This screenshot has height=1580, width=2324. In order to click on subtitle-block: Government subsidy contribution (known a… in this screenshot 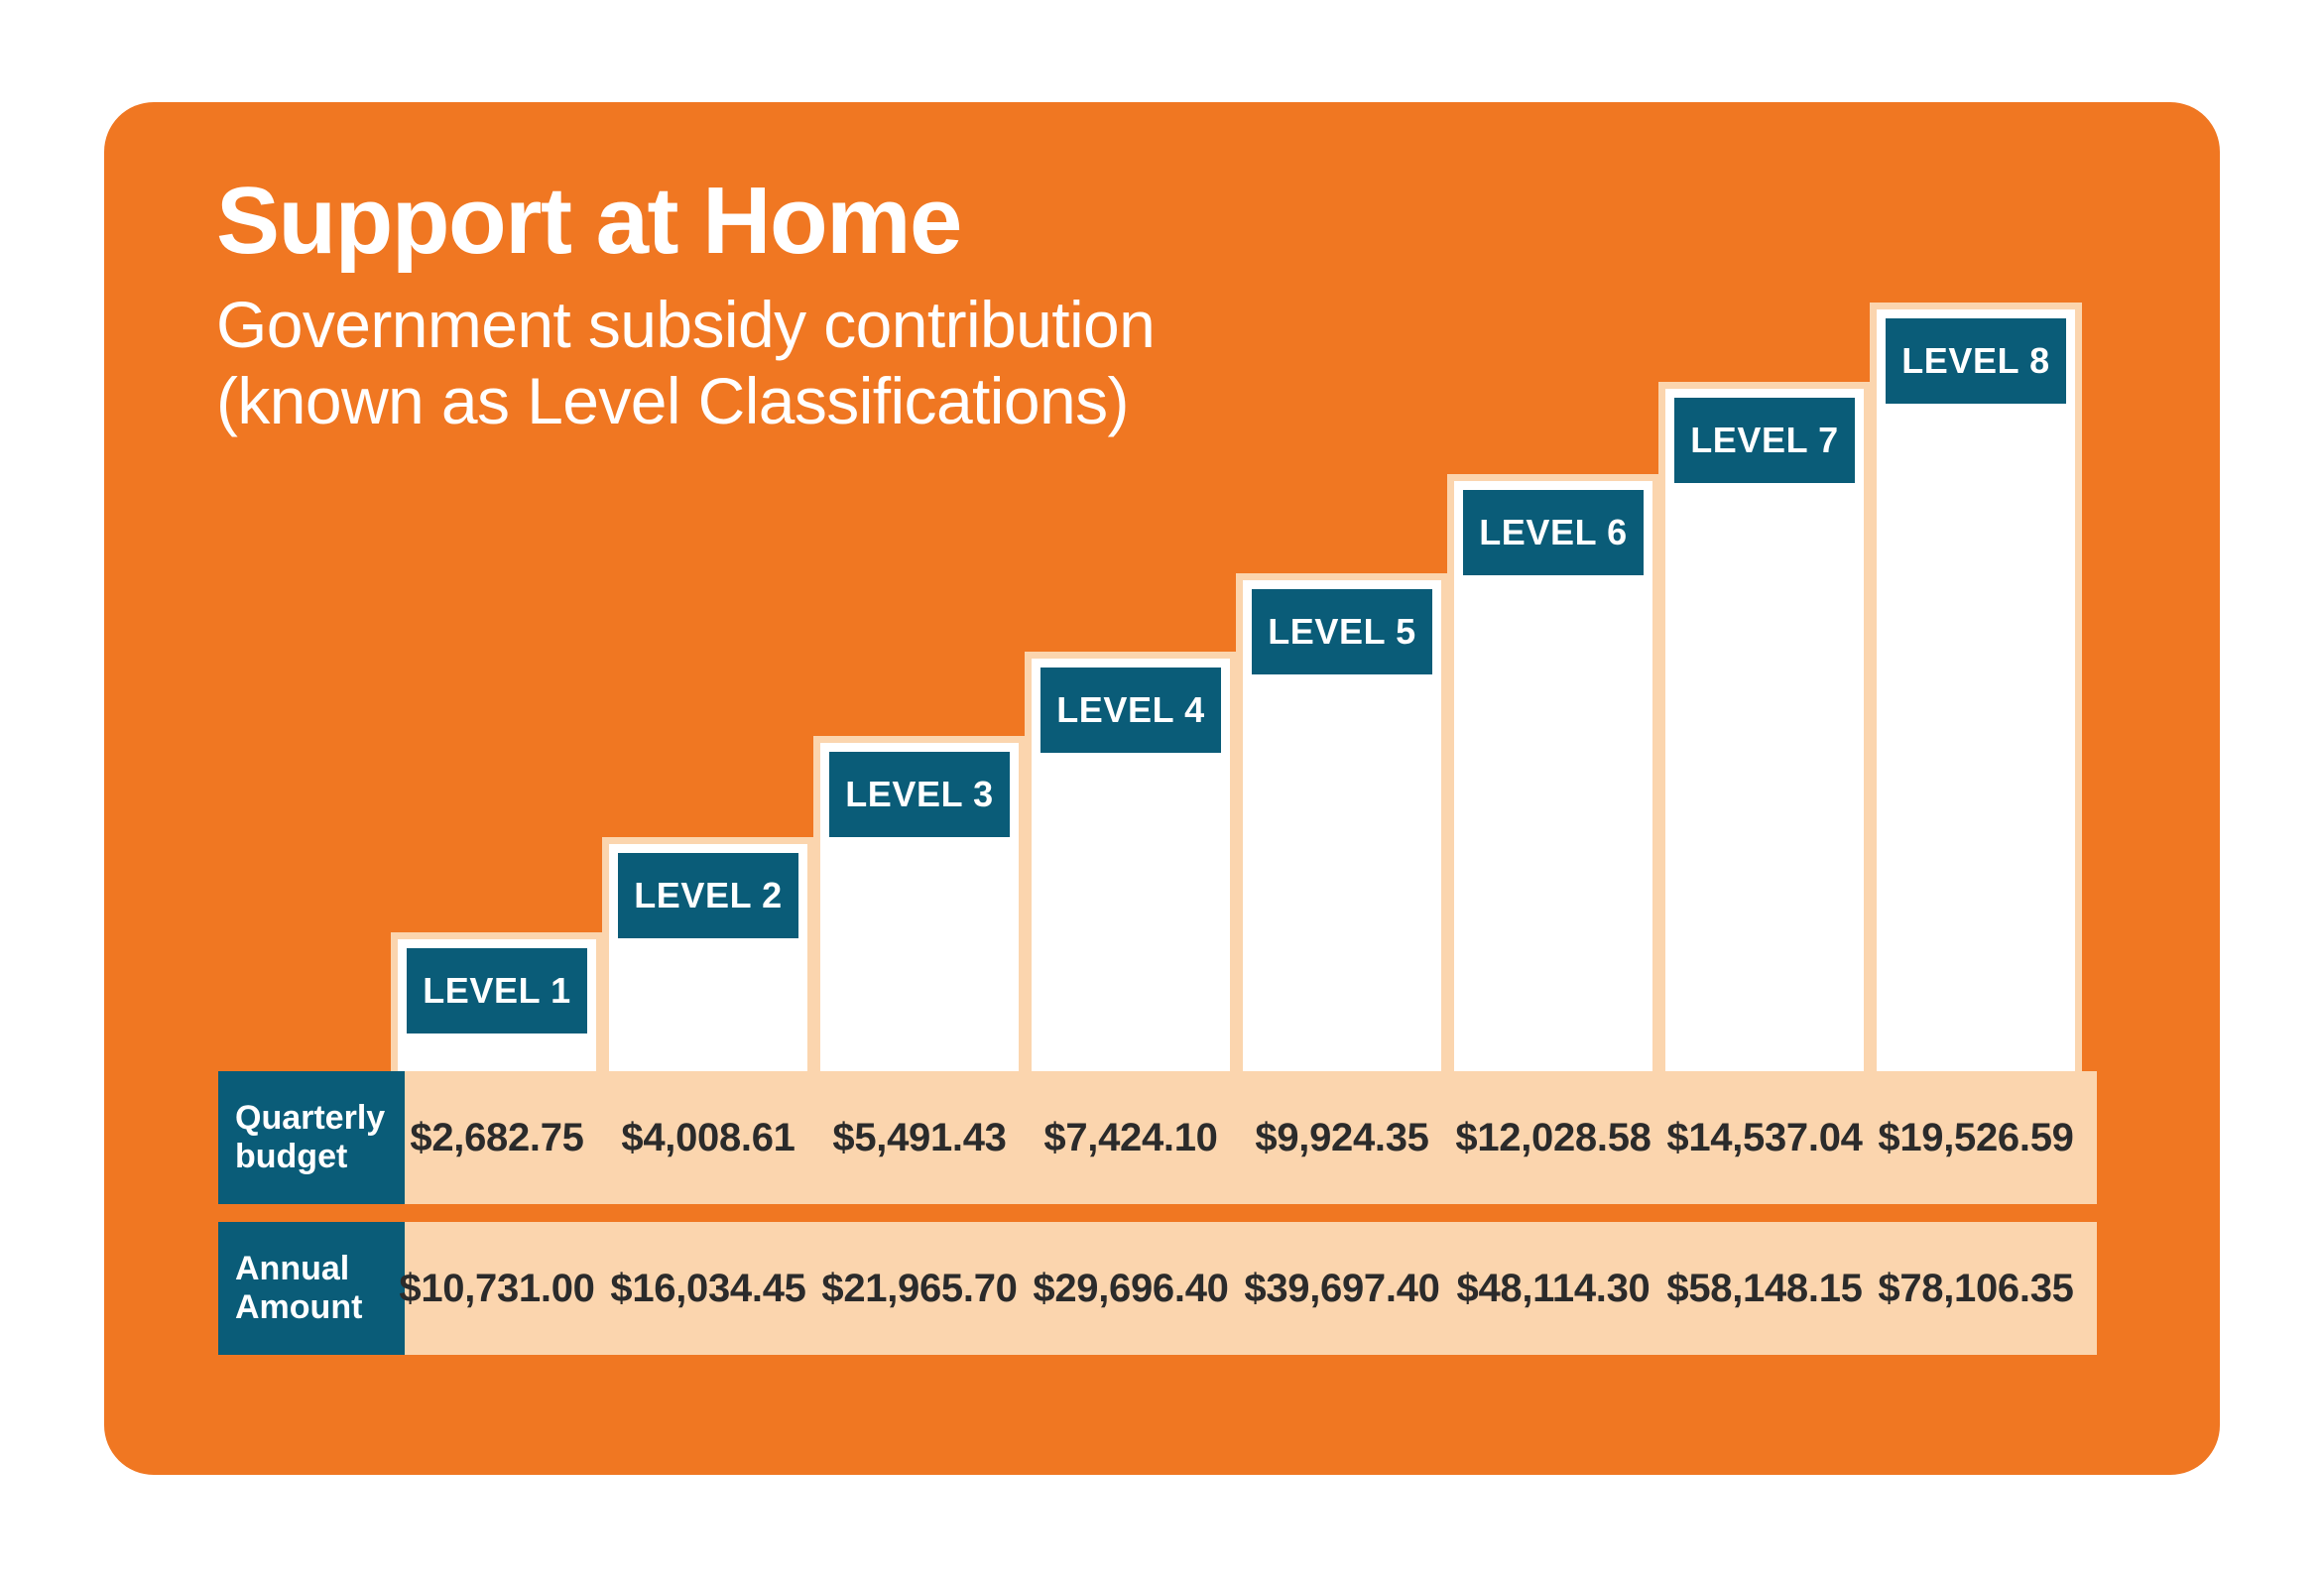, I will do `click(960, 363)`.